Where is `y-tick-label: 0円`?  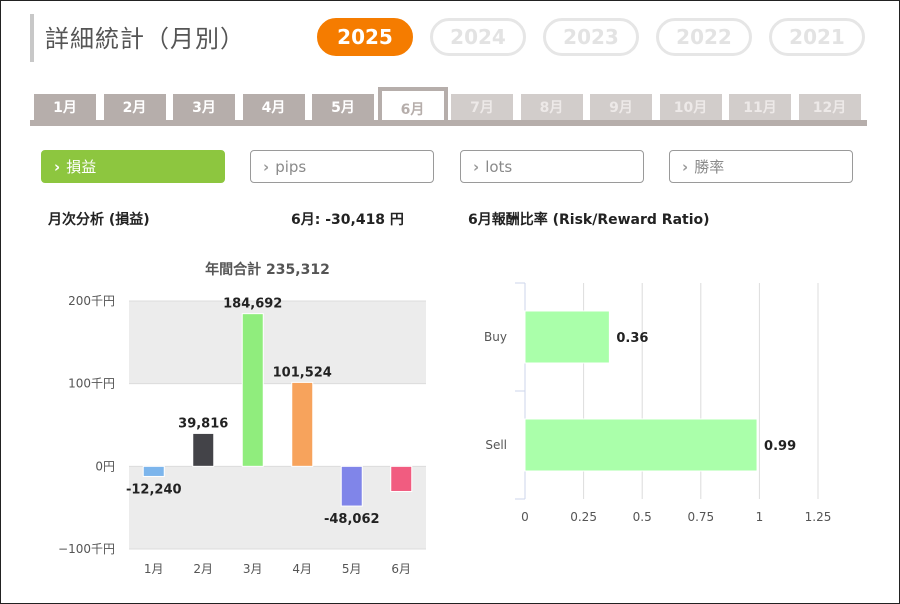 y-tick-label: 0円 is located at coordinates (105, 466).